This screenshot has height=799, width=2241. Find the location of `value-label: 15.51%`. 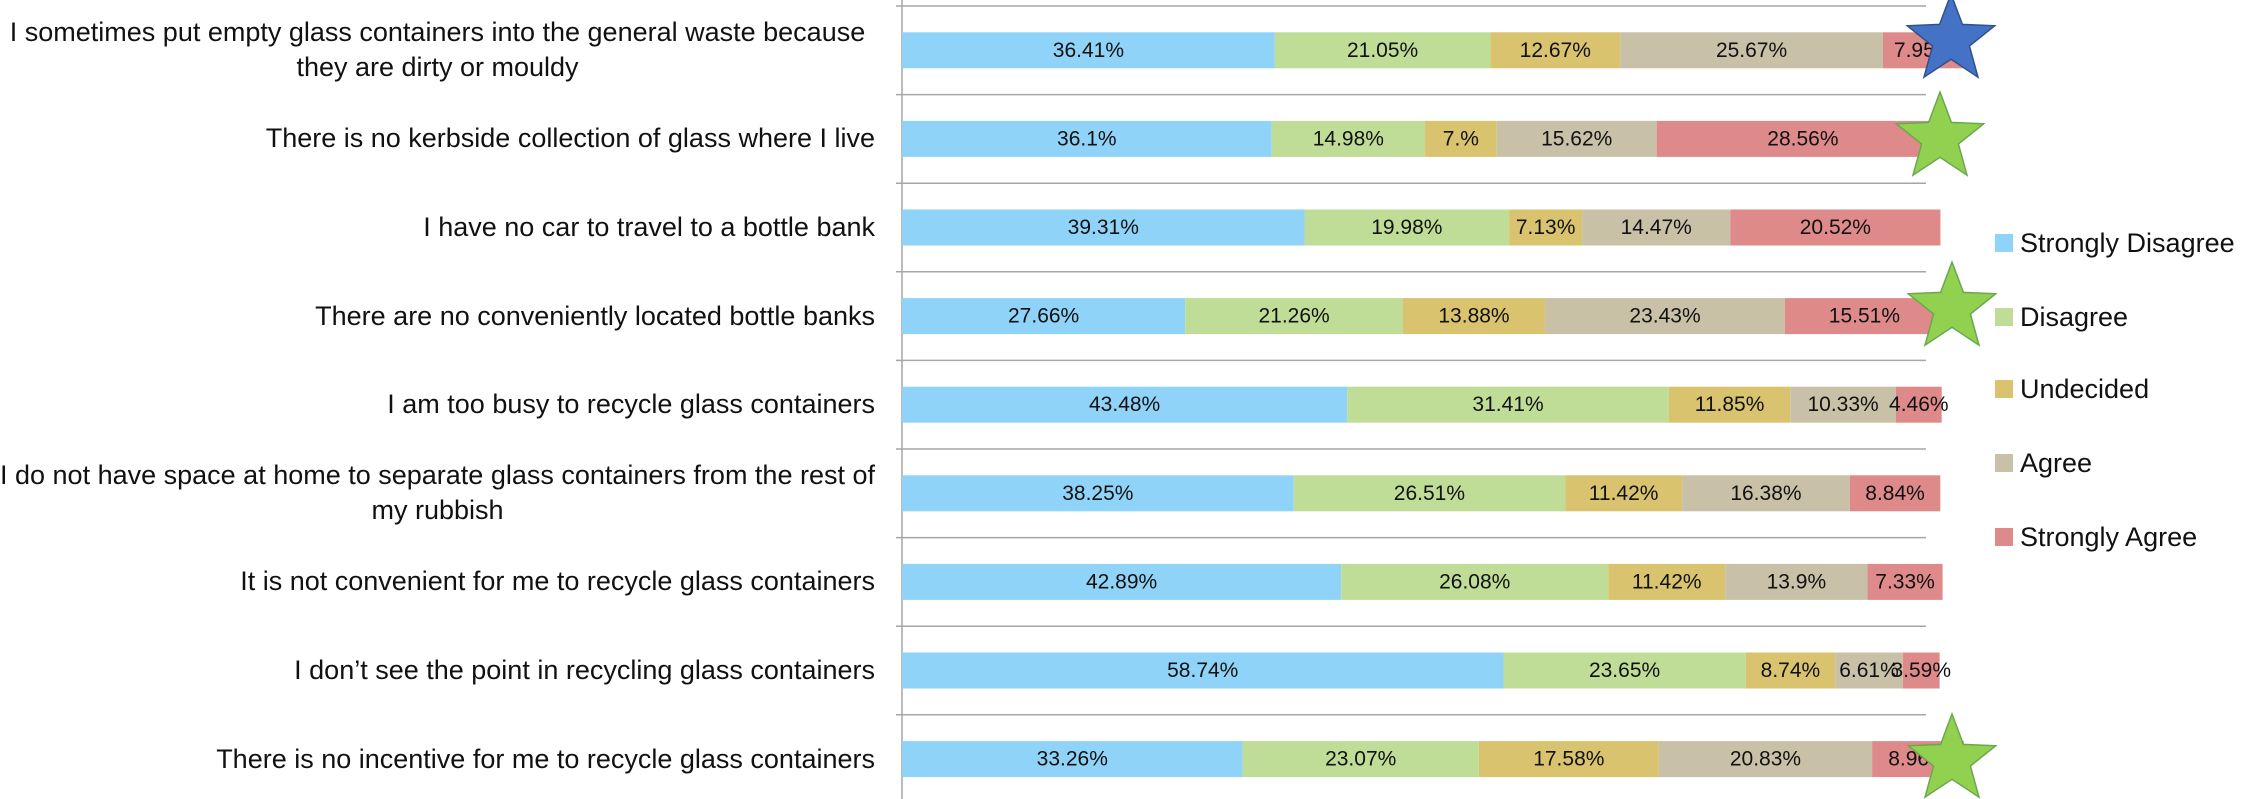

value-label: 15.51% is located at coordinates (1864, 316).